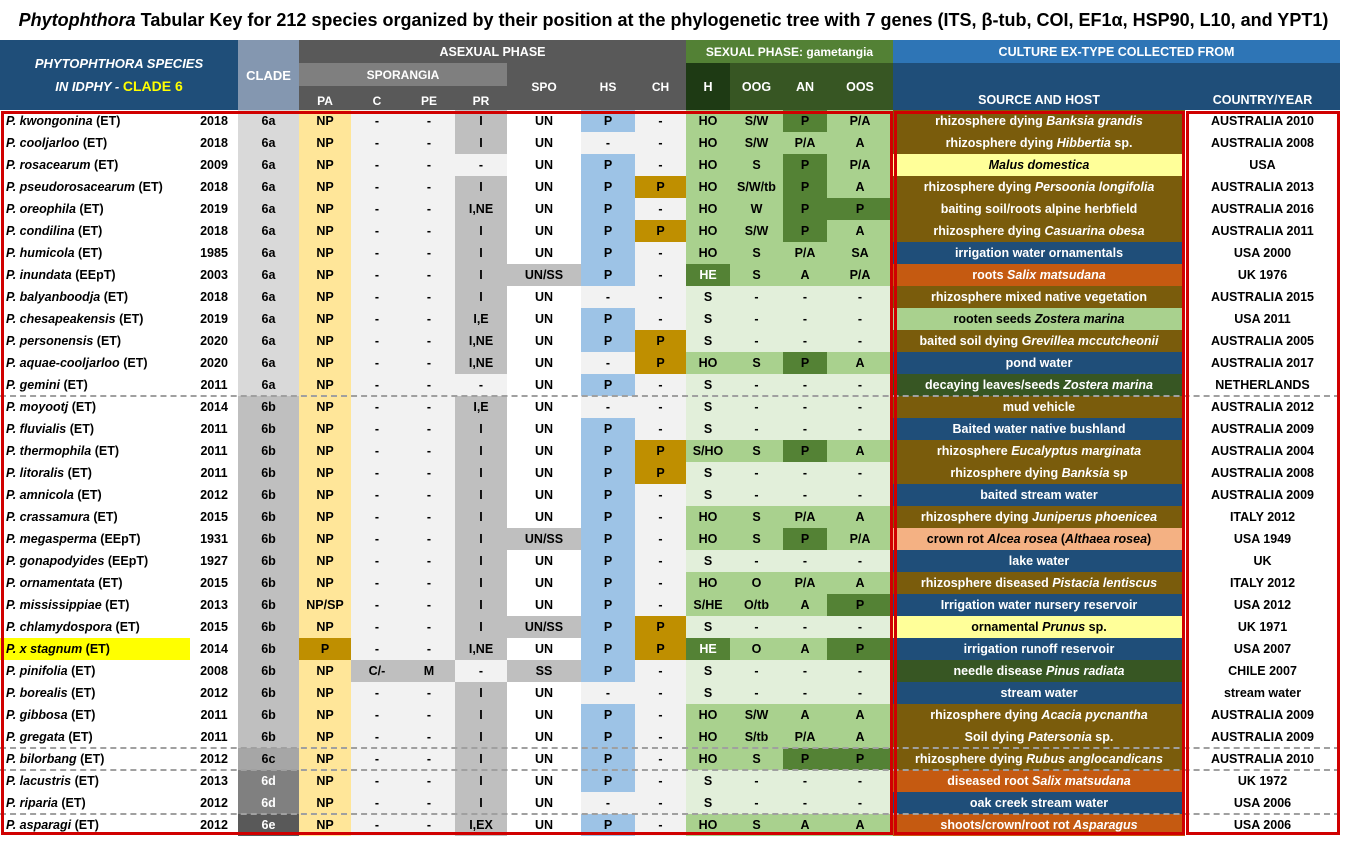  Describe the element at coordinates (986, 583) in the screenshot. I see `source-text: rhizosphere diseased` at that location.